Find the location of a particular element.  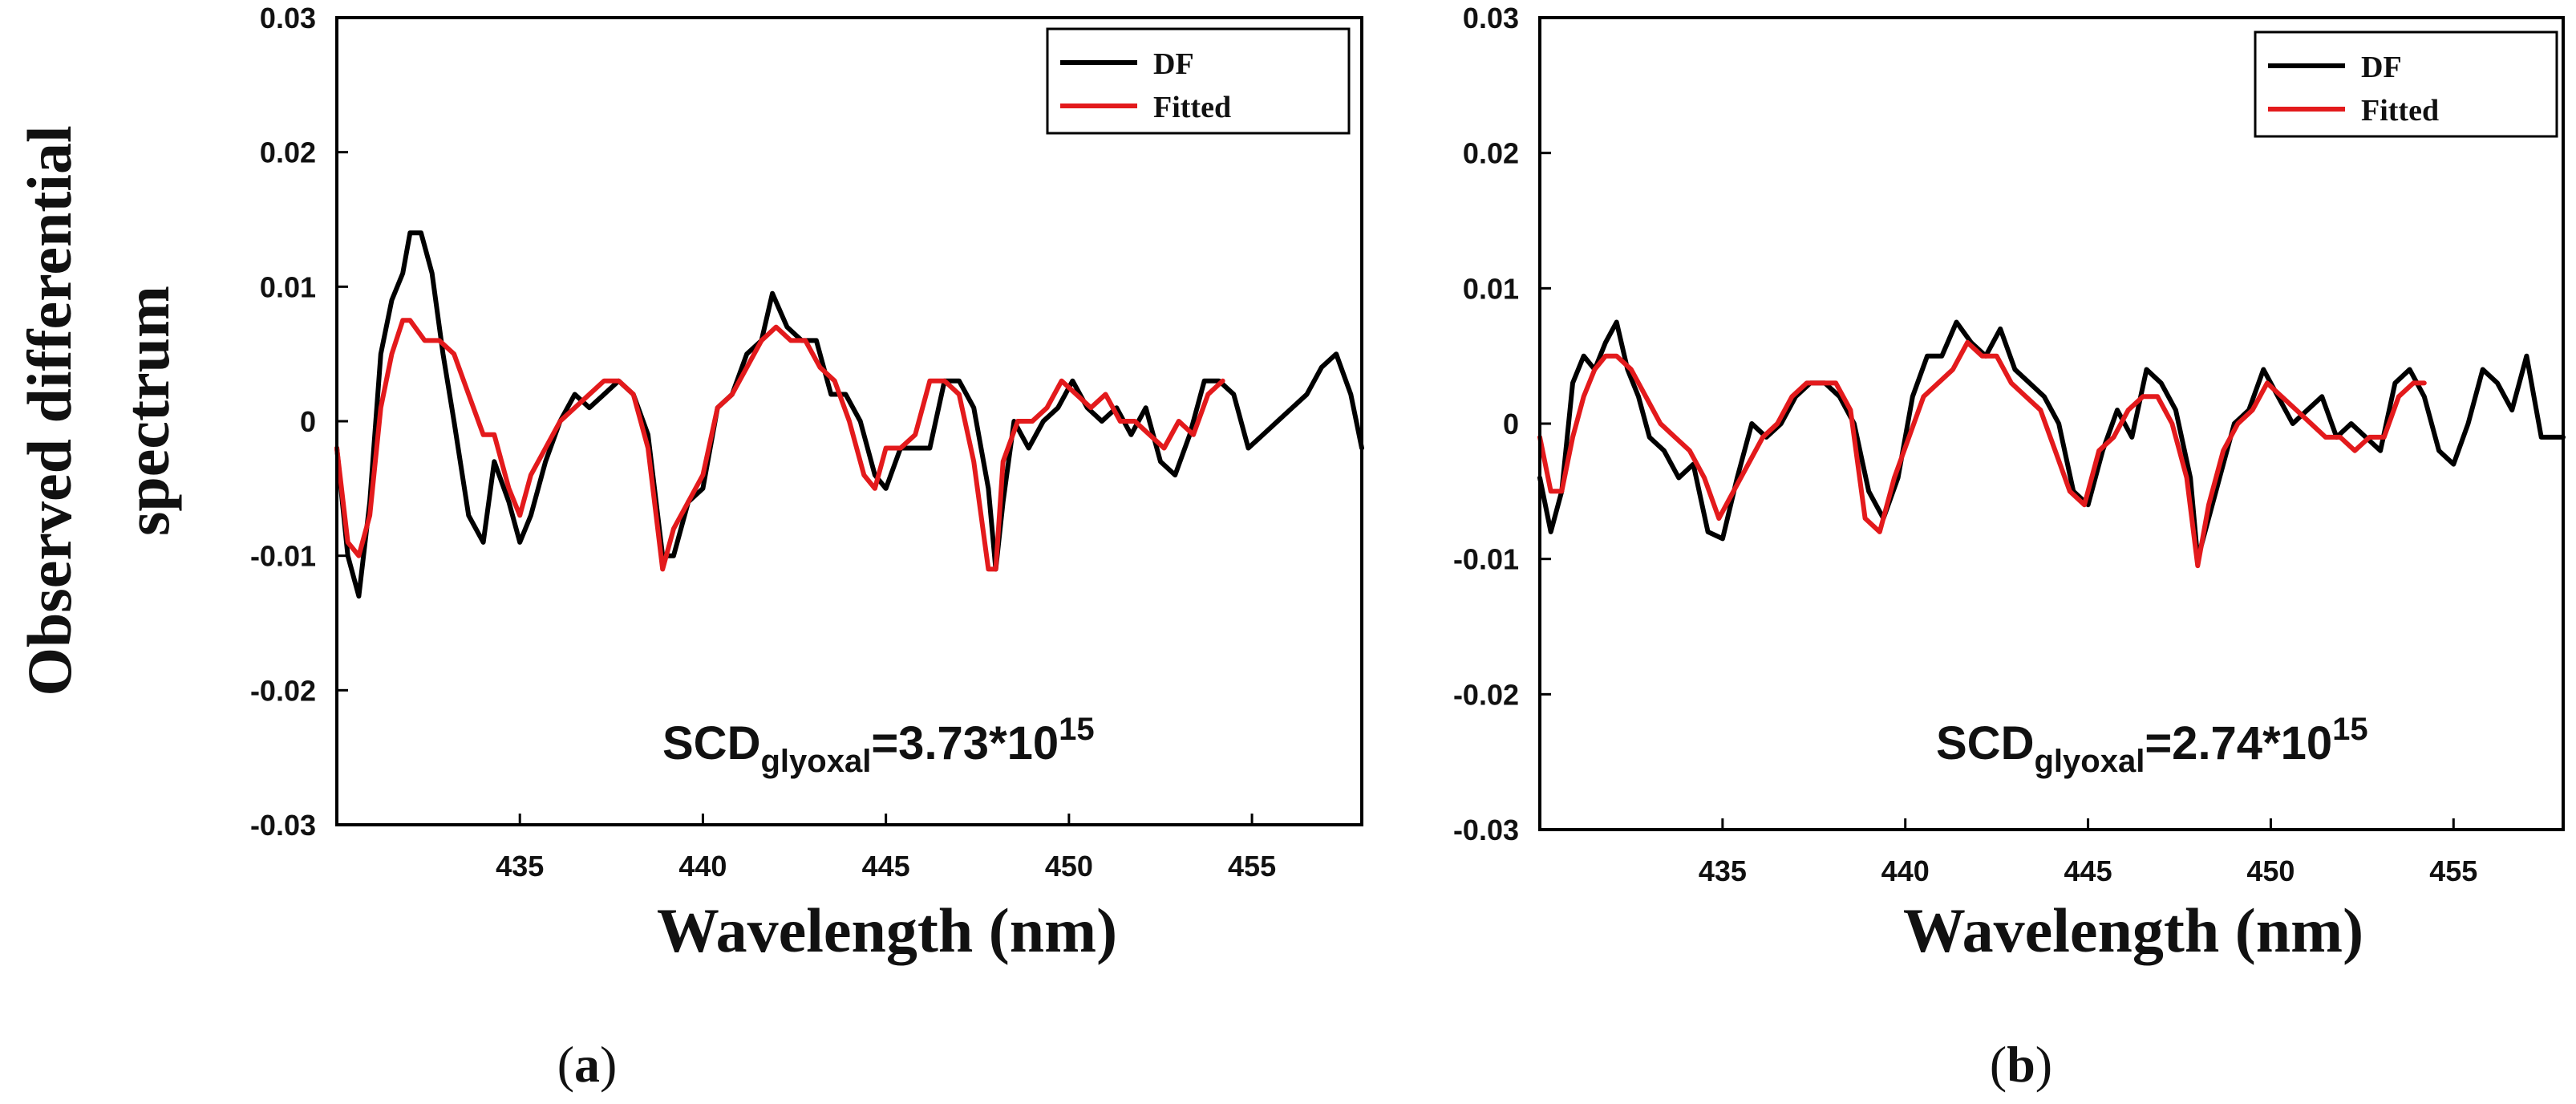

panel-a-x-tick-label: 445 is located at coordinates (886, 866).